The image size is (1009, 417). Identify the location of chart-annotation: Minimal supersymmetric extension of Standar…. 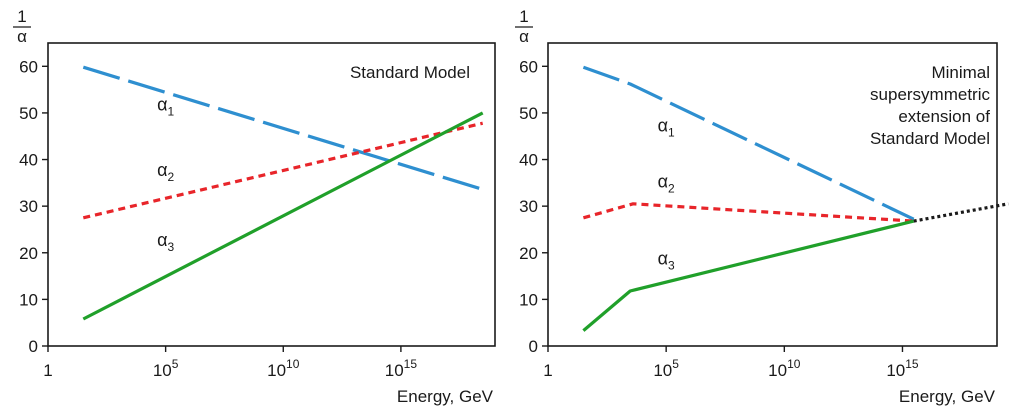
(930, 105).